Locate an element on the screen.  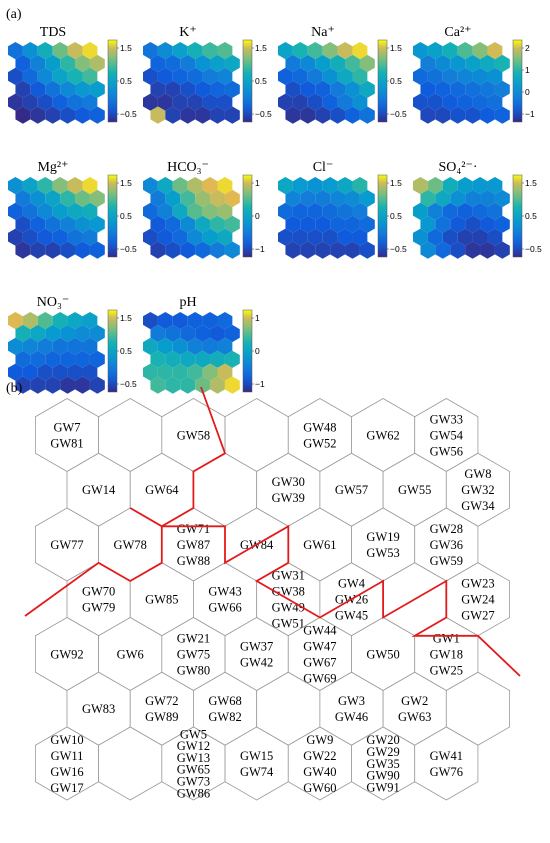
sample-label: GW43 is located at coordinates (224, 592).